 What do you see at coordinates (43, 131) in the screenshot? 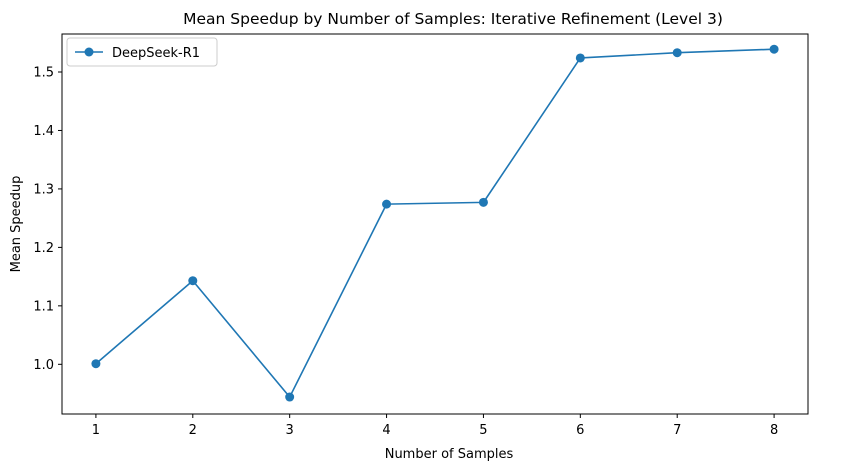
I see `y-tick-label: 1.4` at bounding box center [43, 131].